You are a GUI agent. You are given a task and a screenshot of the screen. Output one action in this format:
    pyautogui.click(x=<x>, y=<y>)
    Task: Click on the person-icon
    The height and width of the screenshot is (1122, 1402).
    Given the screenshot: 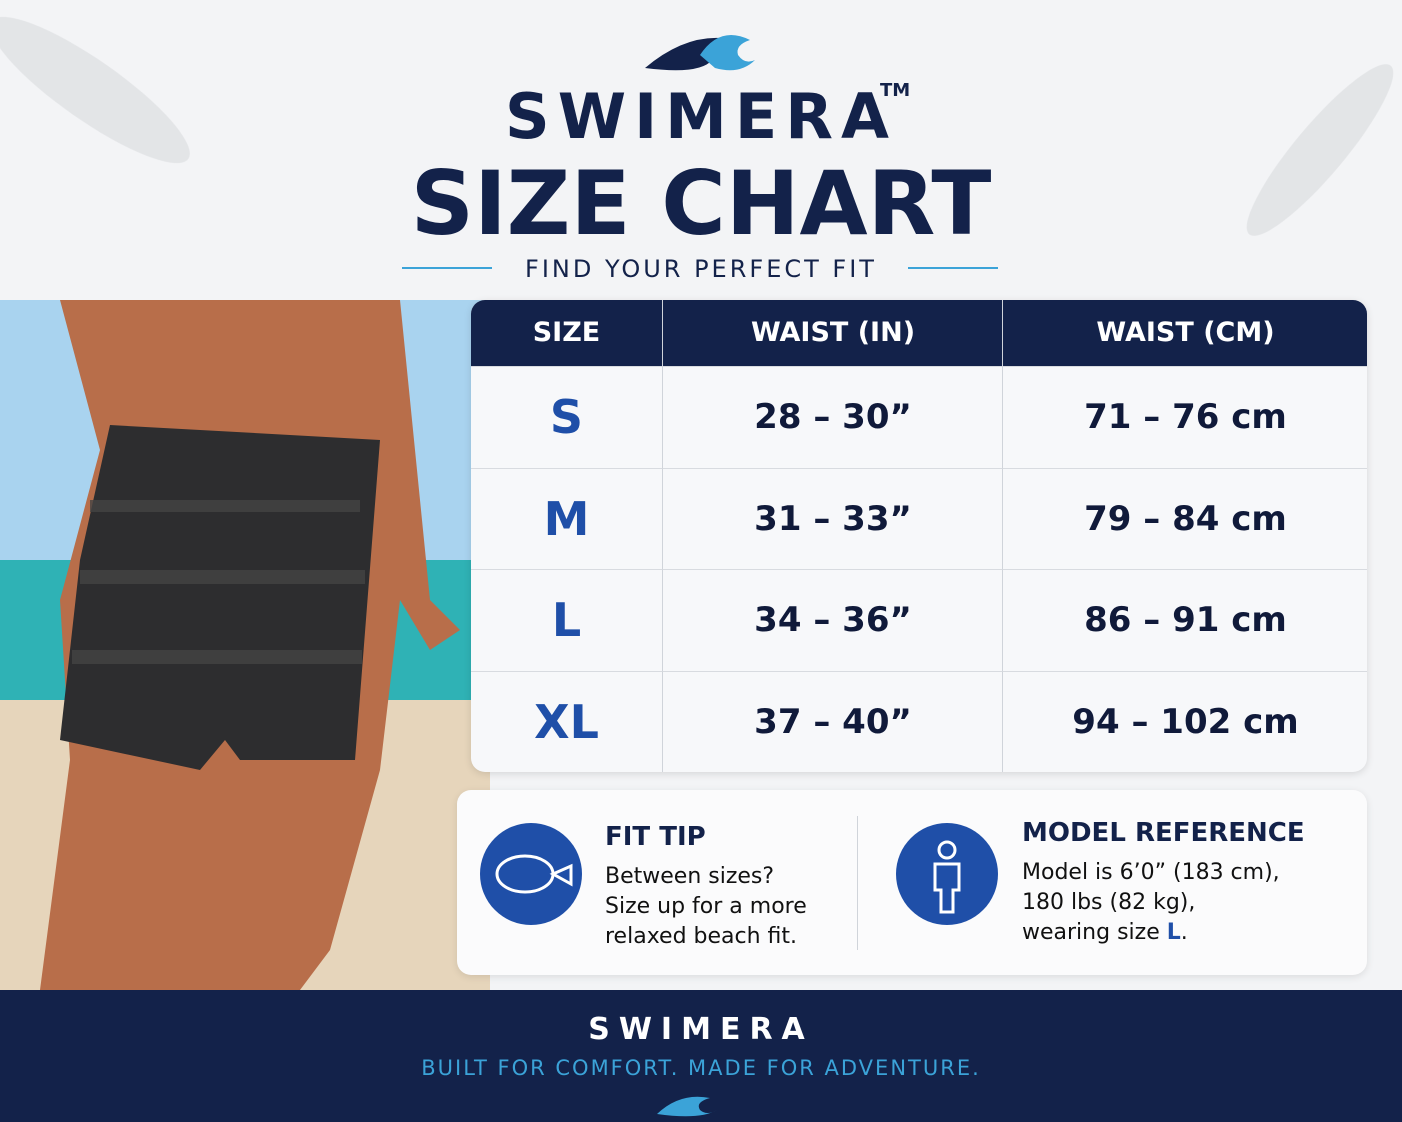 What is the action you would take?
    pyautogui.click(x=947, y=874)
    